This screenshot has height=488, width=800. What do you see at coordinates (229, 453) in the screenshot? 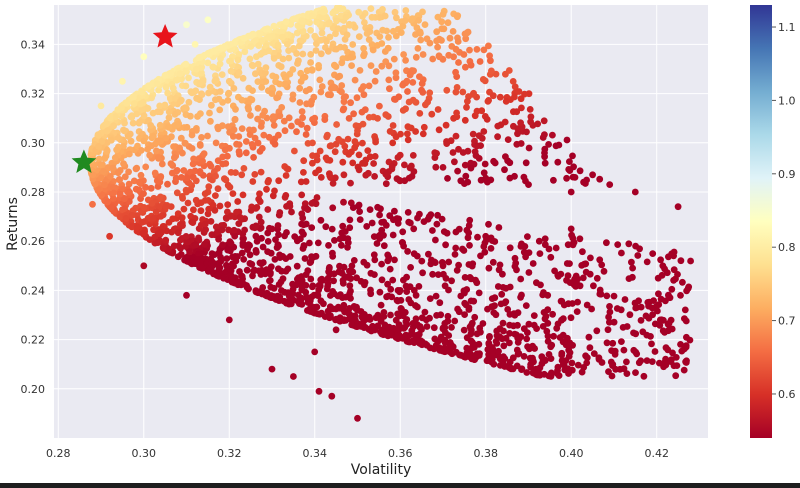
I see `x-tick-label: 0.32` at bounding box center [229, 453].